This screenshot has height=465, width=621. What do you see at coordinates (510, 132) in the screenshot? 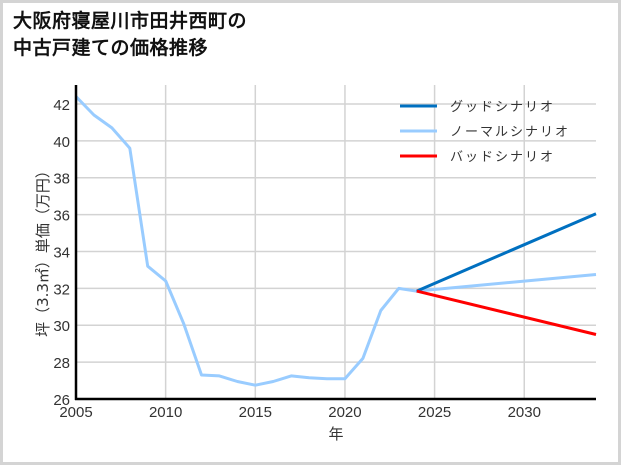
I see `legend-label: ノーマルシナリオ` at bounding box center [510, 132].